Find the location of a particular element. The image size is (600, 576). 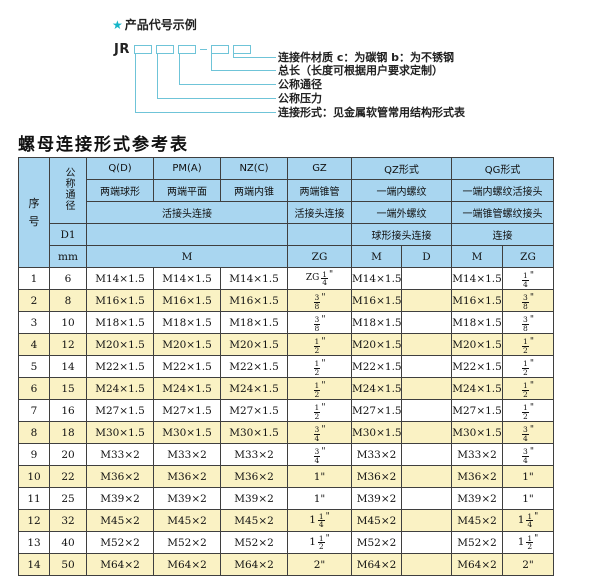

cell-bore: 10 is located at coordinates (68, 322).